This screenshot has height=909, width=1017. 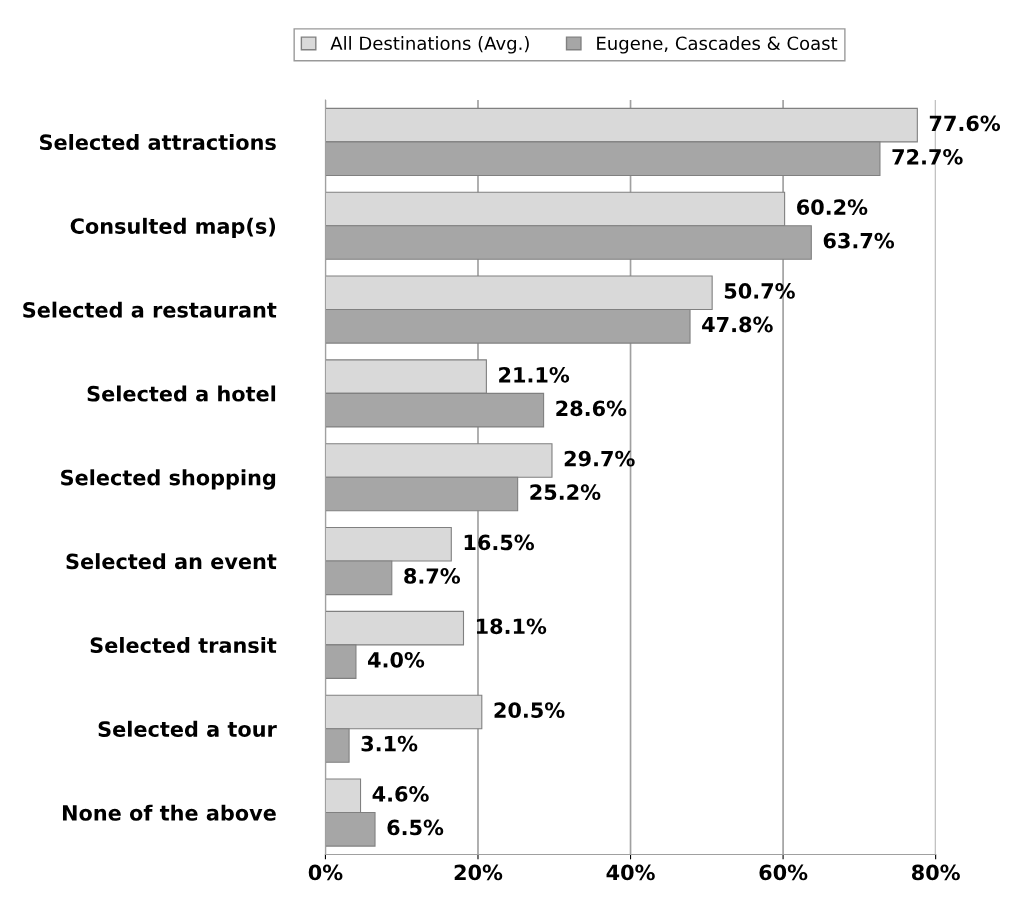 What do you see at coordinates (737, 324) in the screenshot?
I see `data-label: 47.8%` at bounding box center [737, 324].